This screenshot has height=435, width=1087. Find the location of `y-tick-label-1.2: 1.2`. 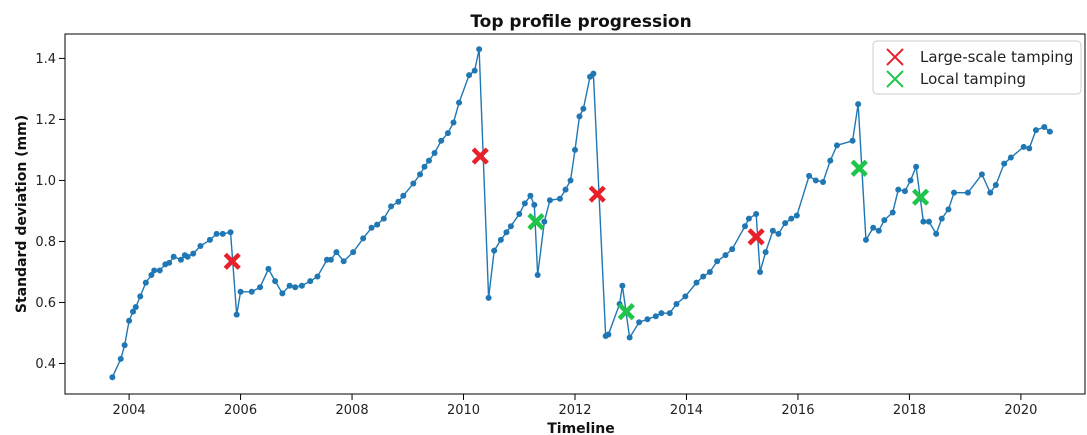

y-tick-label-1.2: 1.2 is located at coordinates (45, 120).